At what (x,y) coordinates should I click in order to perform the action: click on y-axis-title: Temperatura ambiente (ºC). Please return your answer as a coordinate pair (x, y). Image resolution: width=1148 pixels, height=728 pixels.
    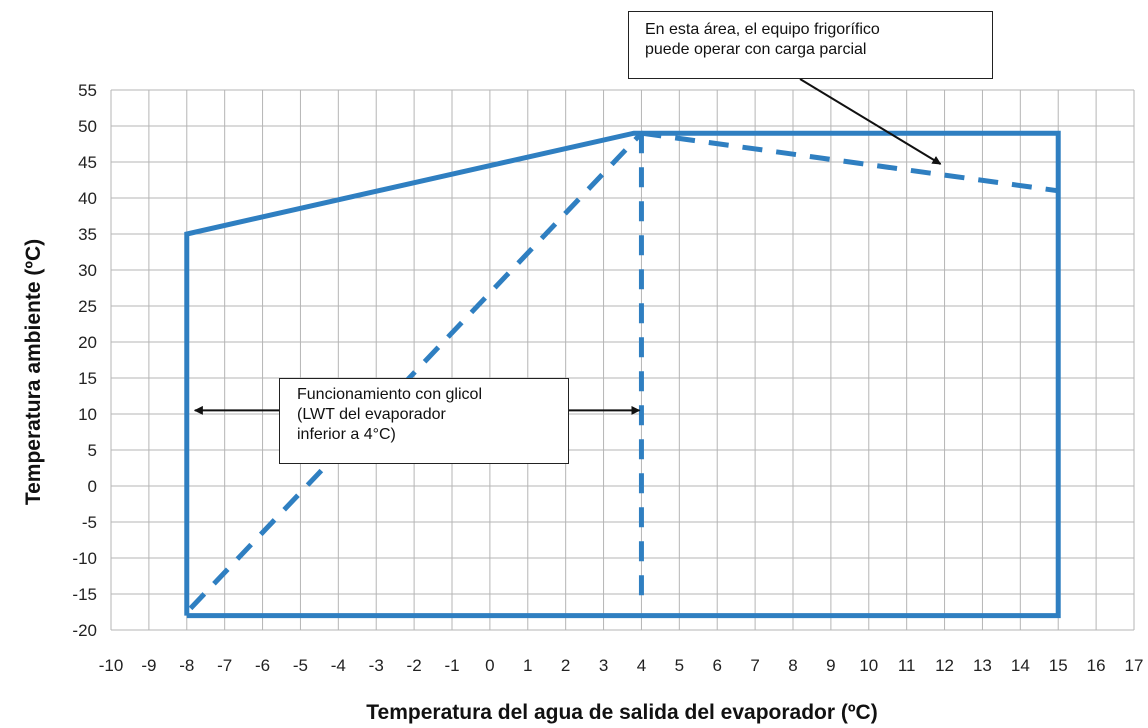
    Looking at the image, I should click on (33, 372).